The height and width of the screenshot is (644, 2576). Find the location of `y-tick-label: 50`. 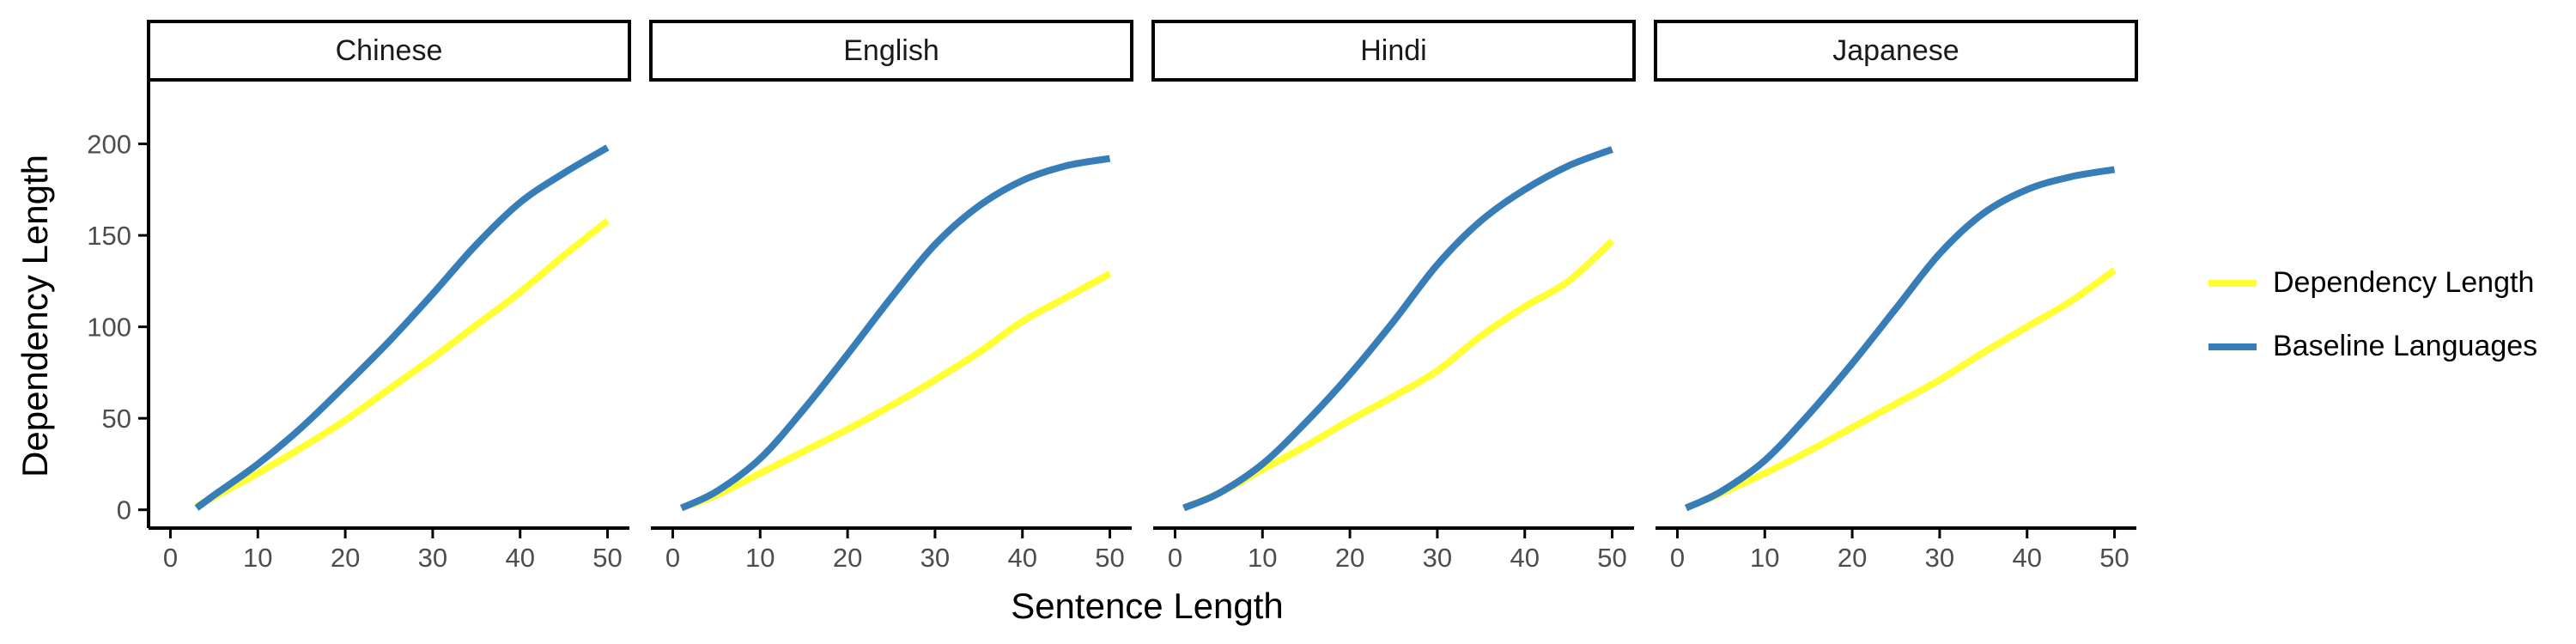

y-tick-label: 50 is located at coordinates (117, 419).